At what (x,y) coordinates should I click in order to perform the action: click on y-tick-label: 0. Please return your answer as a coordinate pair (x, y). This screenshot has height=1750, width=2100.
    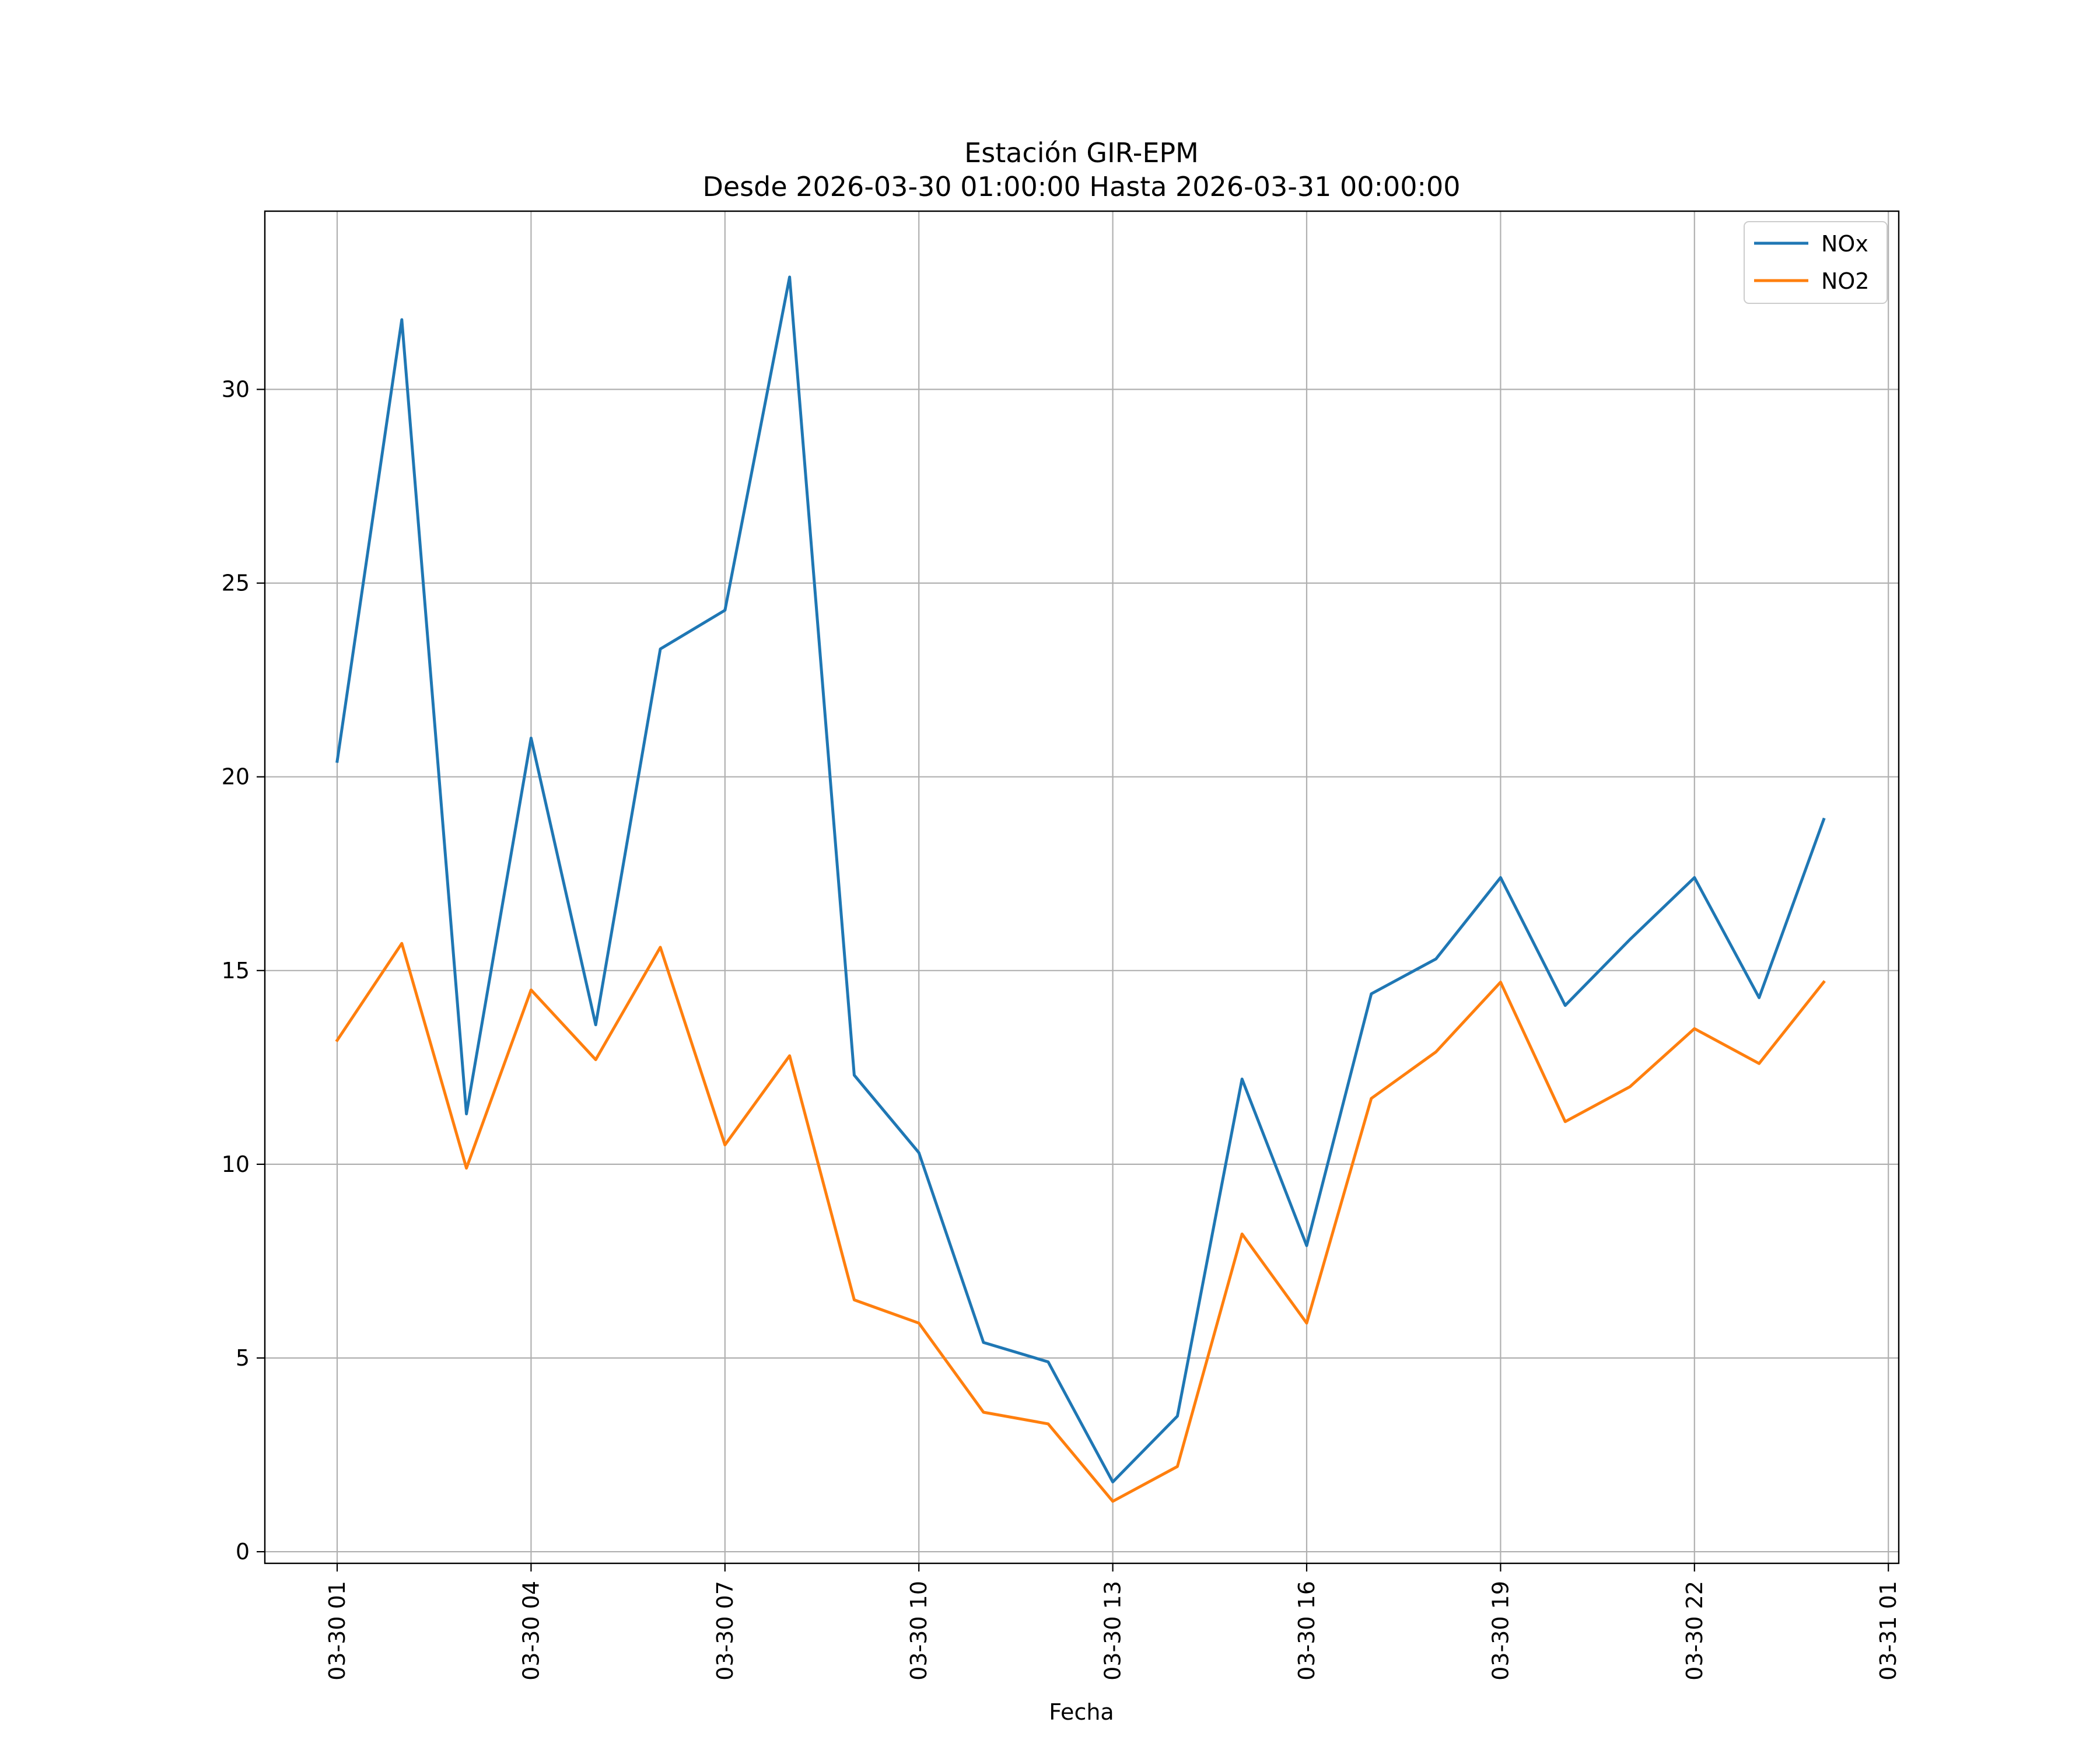
    Looking at the image, I should click on (243, 1552).